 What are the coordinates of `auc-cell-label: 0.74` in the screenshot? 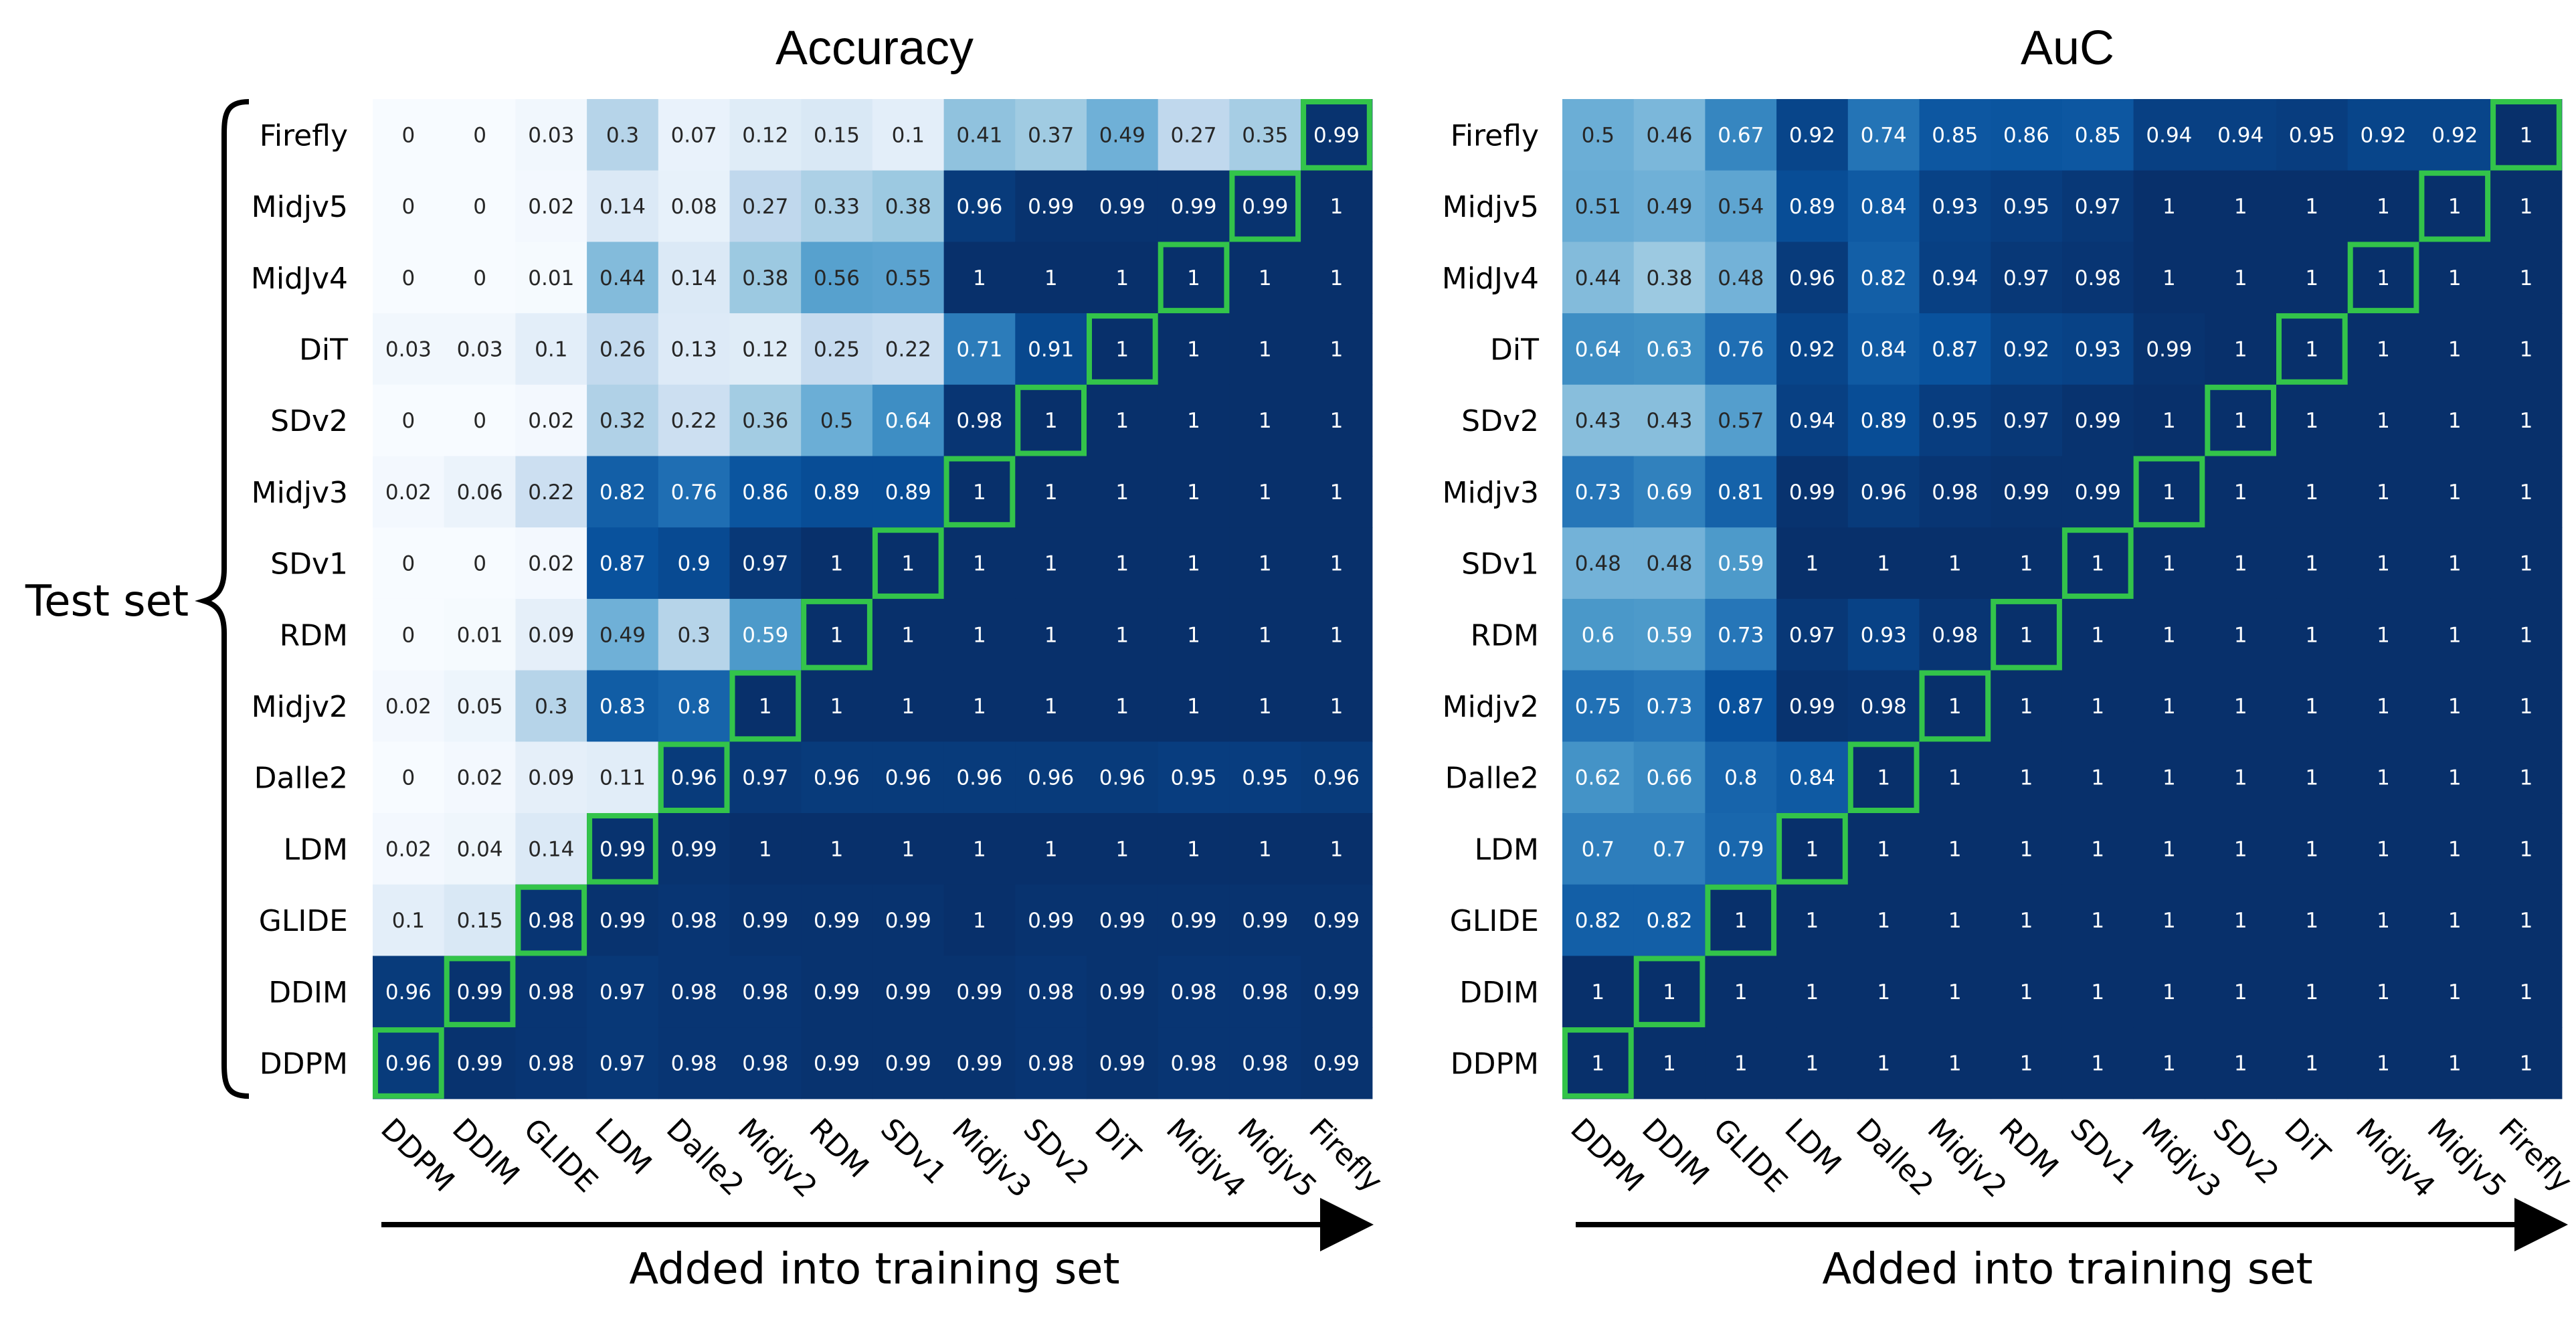 It's located at (1884, 135).